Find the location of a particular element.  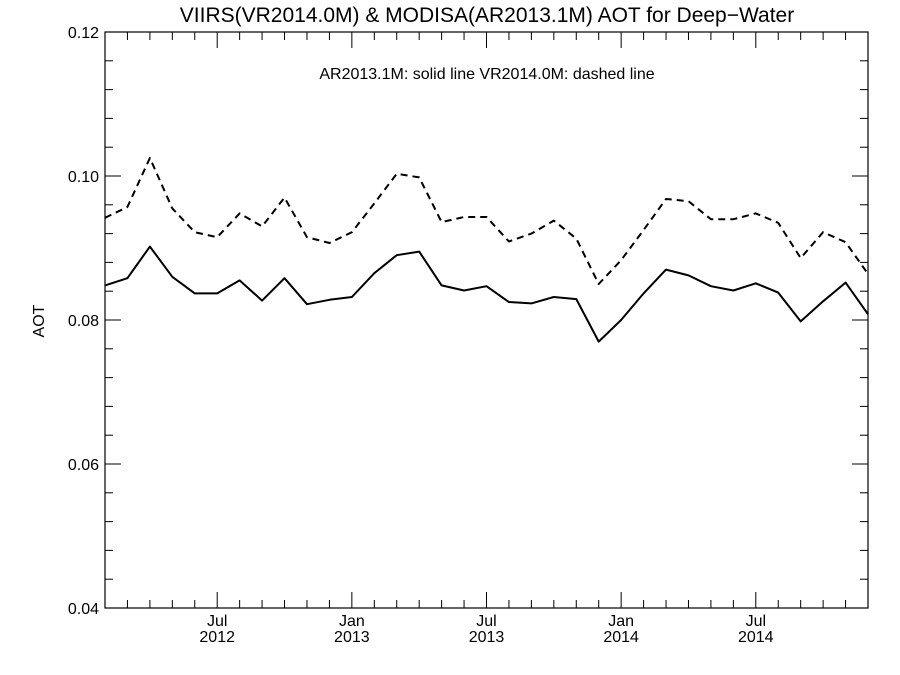

series-line-ar2013-1m is located at coordinates (486, 294).